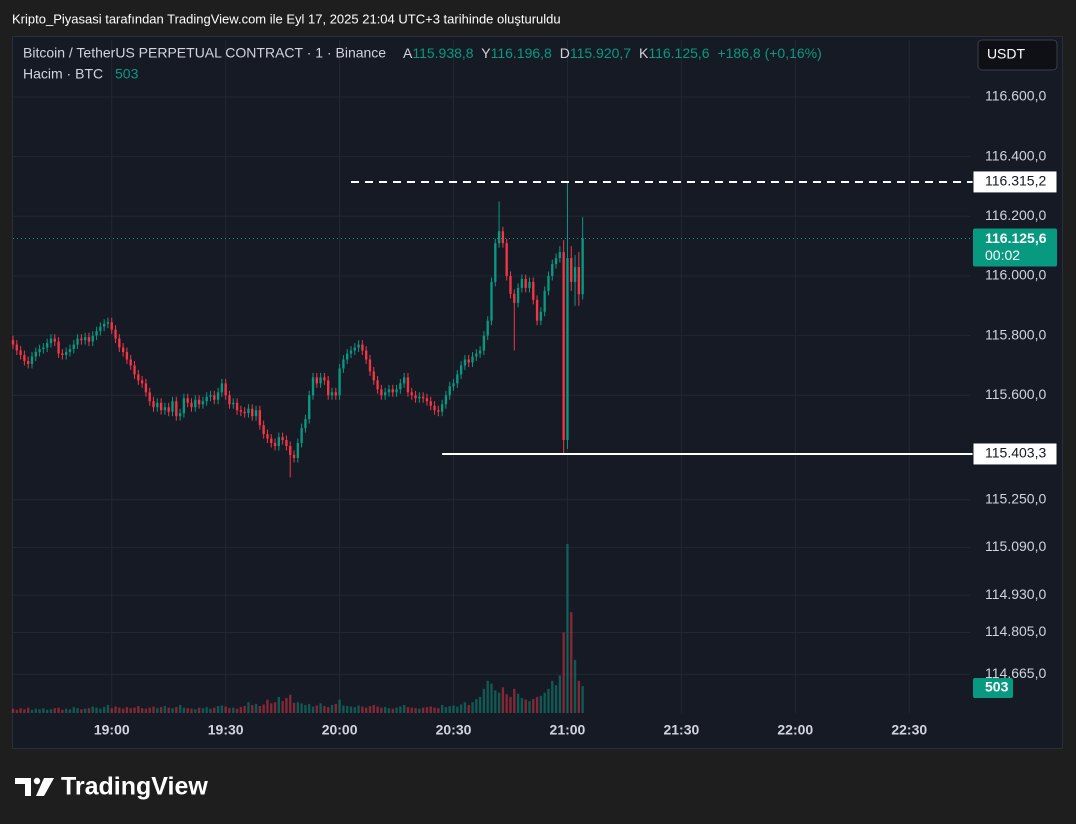 This screenshot has width=1076, height=824. Describe the element at coordinates (1006, 54) in the screenshot. I see `currency-label: USDT` at that location.